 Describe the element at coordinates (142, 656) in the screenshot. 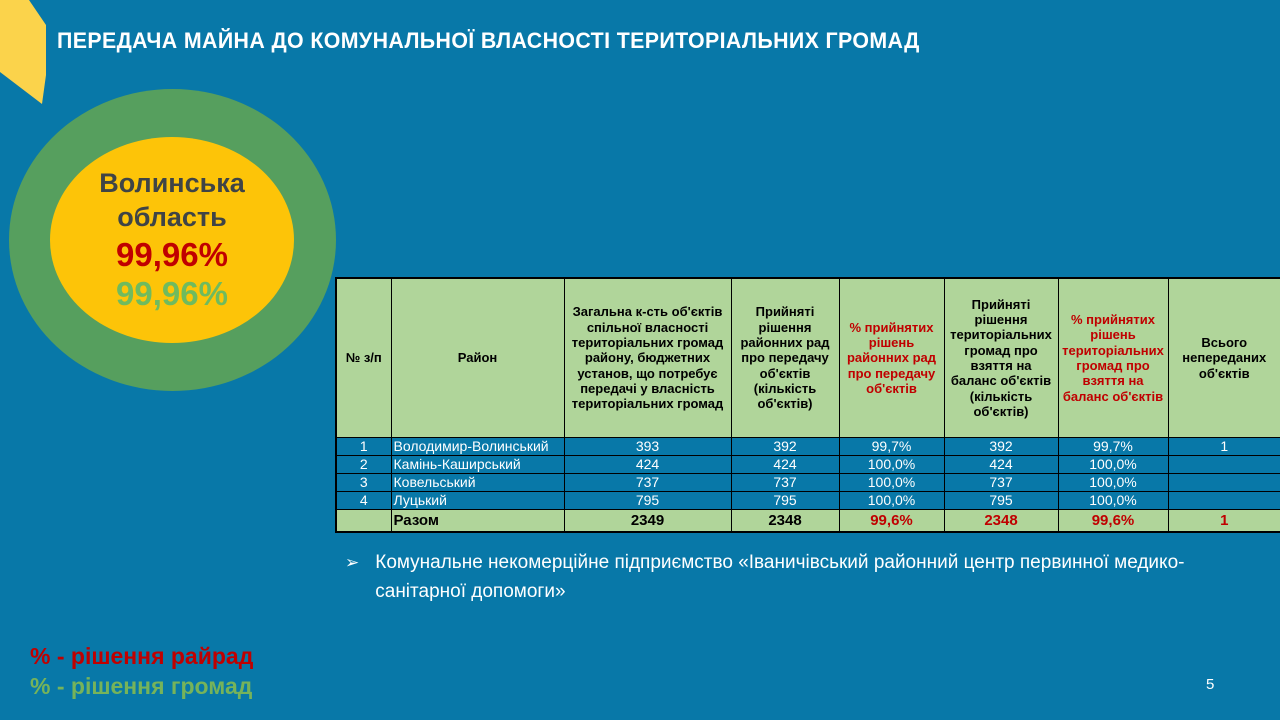

I see `legend-rayrad: % - рішення райрад` at that location.